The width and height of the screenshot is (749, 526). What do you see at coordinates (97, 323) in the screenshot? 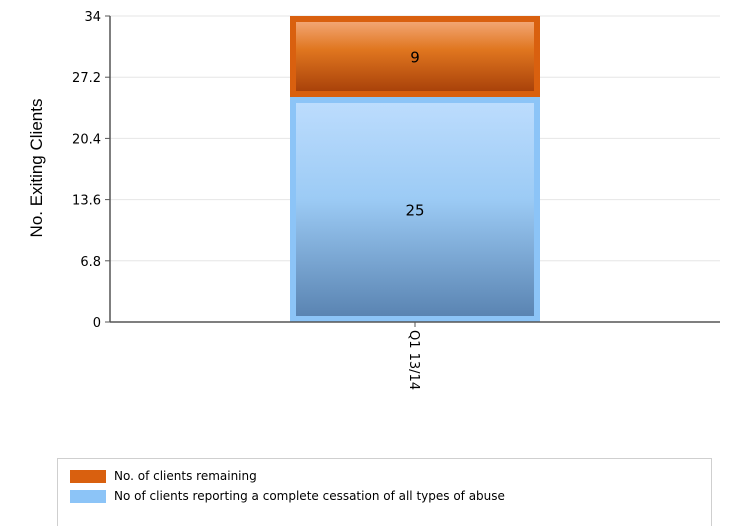
I see `y-tick-label-0: 0` at bounding box center [97, 323].